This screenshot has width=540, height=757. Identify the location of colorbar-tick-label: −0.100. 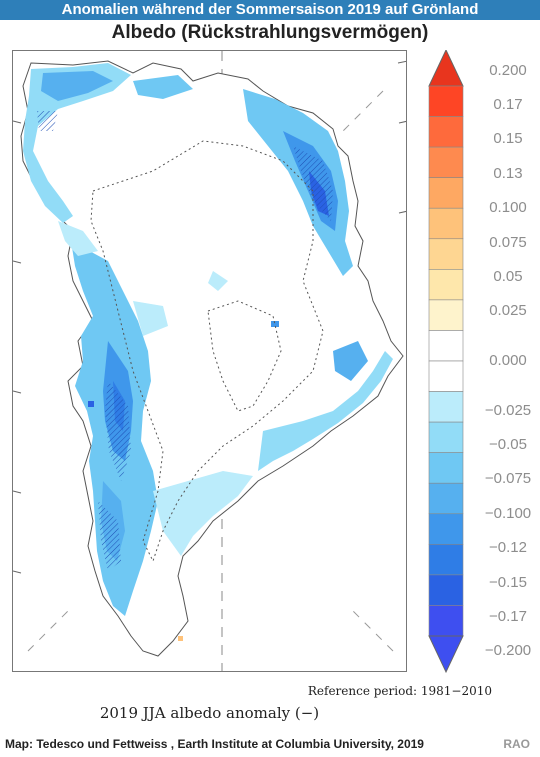
(508, 513).